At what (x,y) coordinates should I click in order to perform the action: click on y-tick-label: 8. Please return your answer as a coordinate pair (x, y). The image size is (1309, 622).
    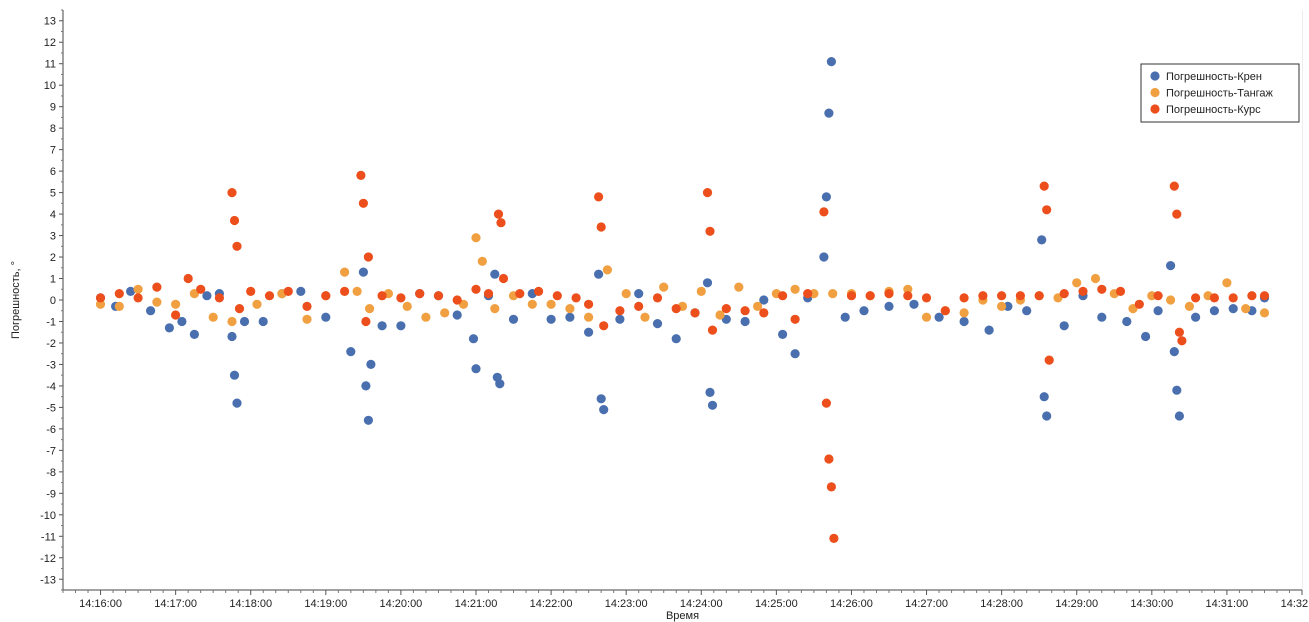
    Looking at the image, I should click on (53, 129).